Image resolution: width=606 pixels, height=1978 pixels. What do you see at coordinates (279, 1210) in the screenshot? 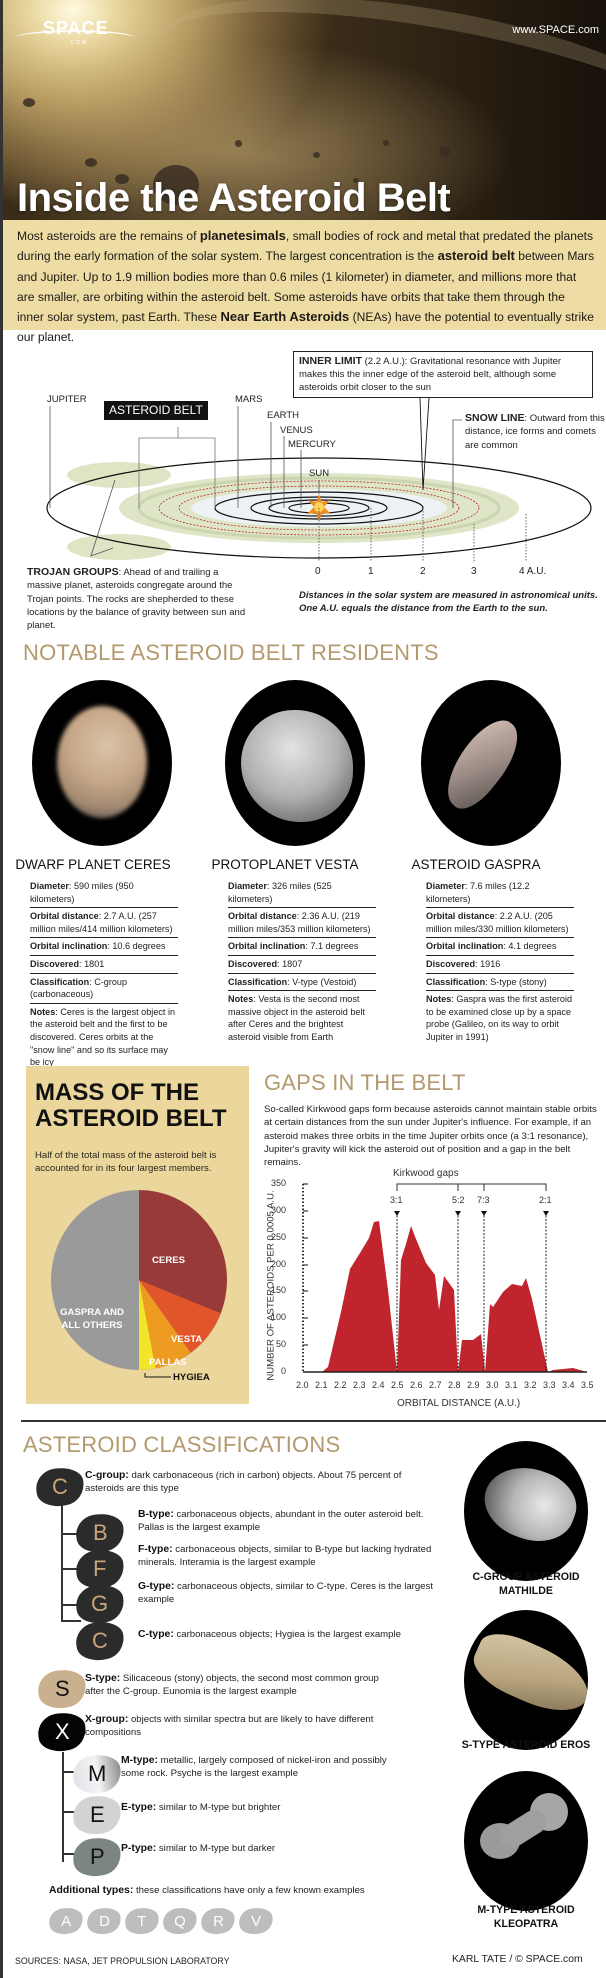
I see `y-tick: 300` at bounding box center [279, 1210].